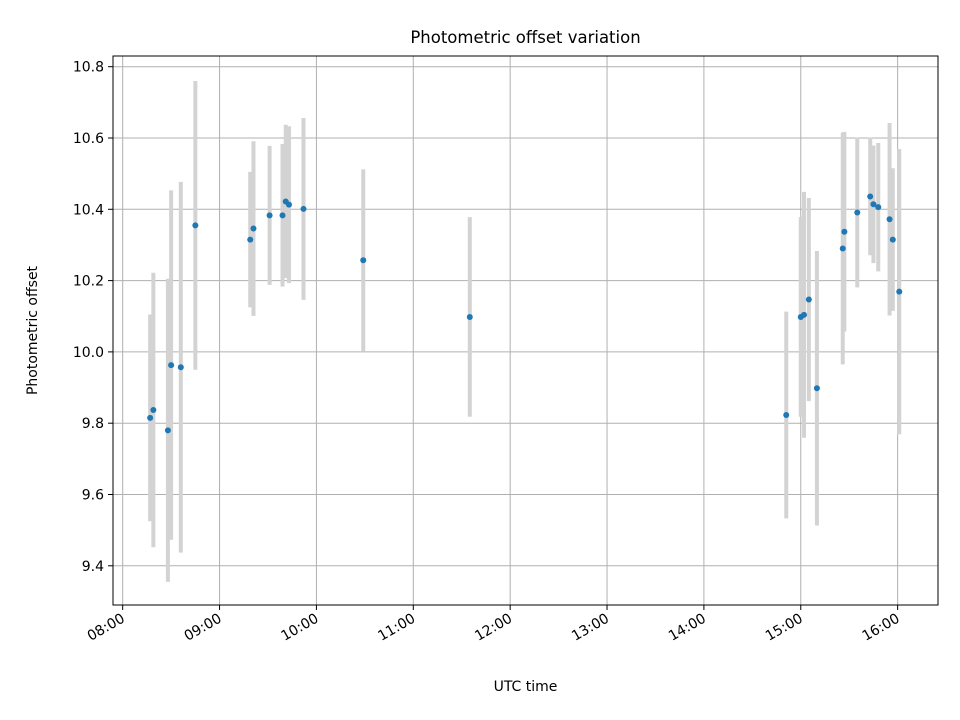 This screenshot has height=720, width=960. Describe the element at coordinates (590, 628) in the screenshot. I see `x-tick-label: 13:00` at that location.